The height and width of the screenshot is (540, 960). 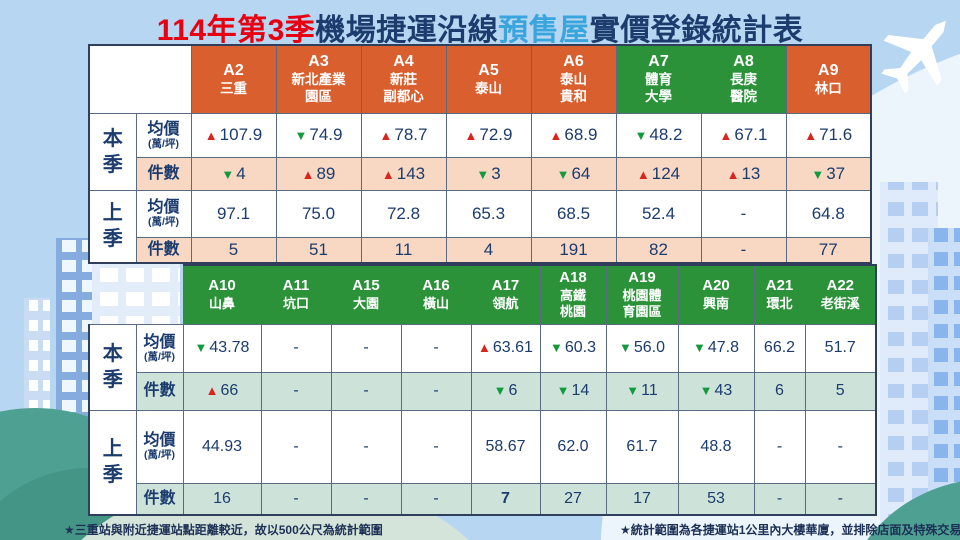 I want to click on cell-a17-last-count: 7, so click(x=505, y=499).